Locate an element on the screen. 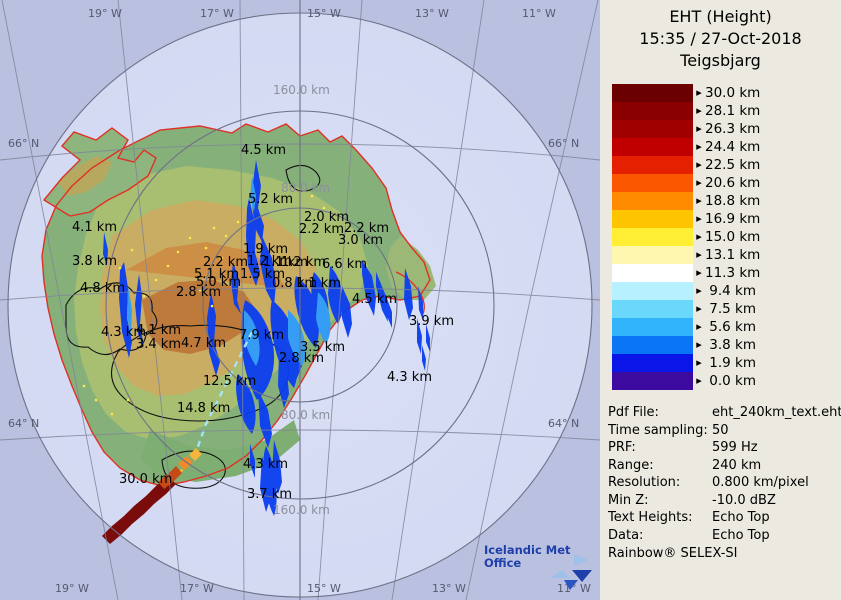  echo-label: 0.8 km is located at coordinates (294, 283).